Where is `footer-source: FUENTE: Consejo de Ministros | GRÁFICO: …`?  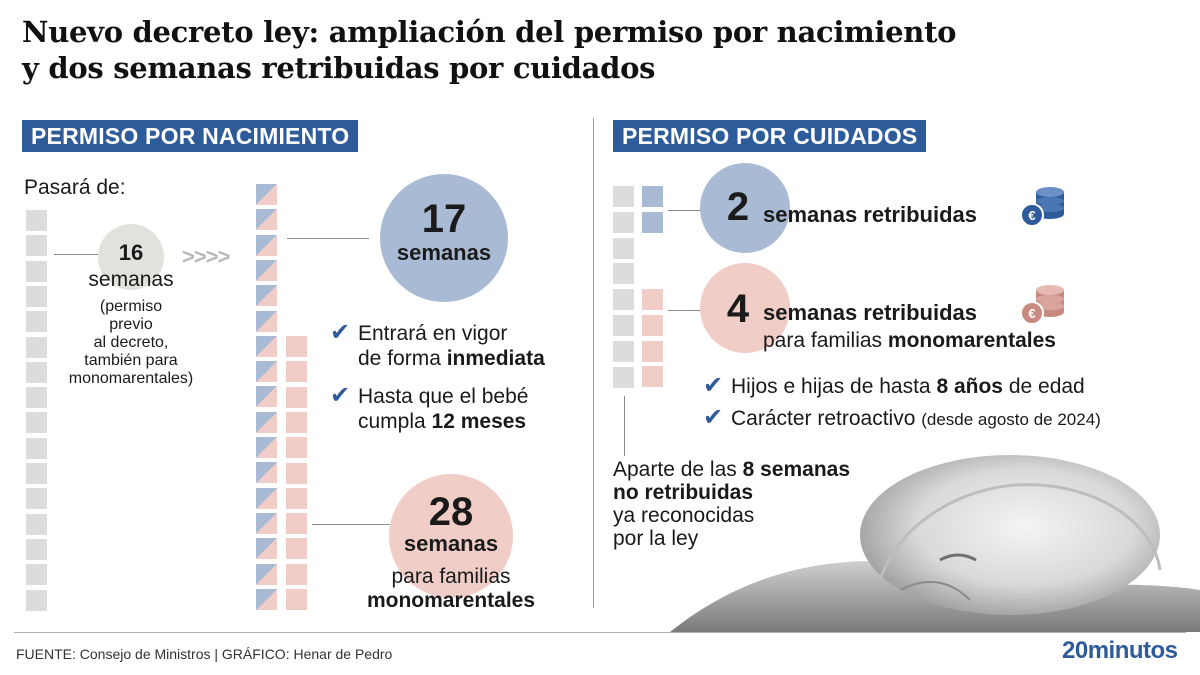
footer-source: FUENTE: Consejo de Ministros | GRÁFICO: … is located at coordinates (204, 654).